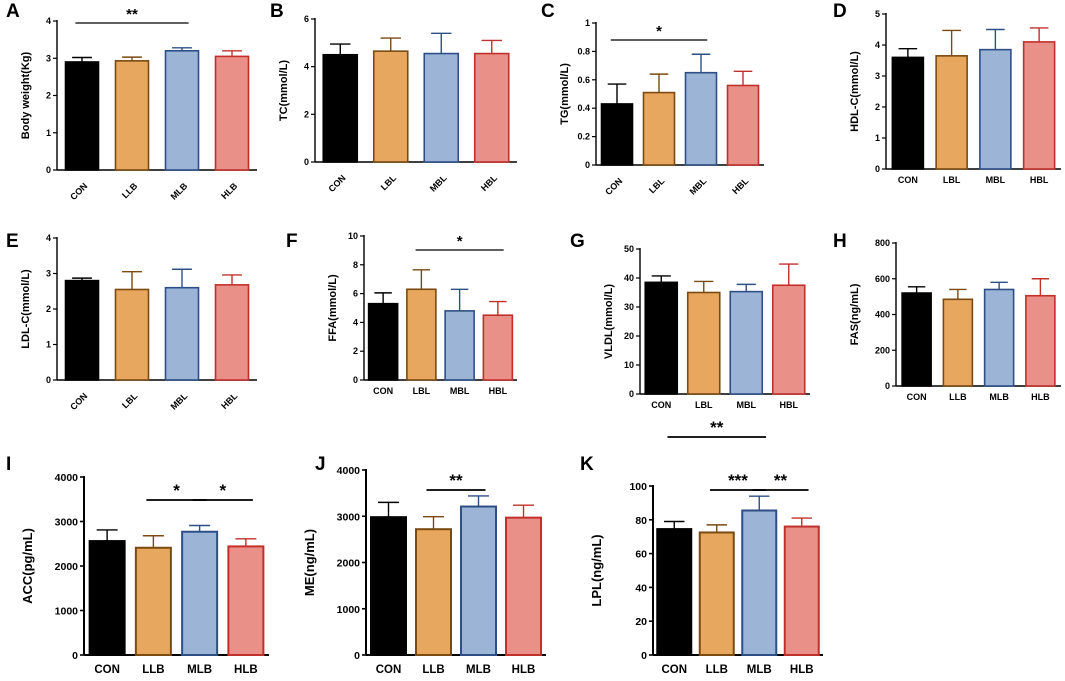 Image resolution: width=1065 pixels, height=681 pixels. Describe the element at coordinates (27, 566) in the screenshot. I see `y-axis-label: ACC(pg/mL)` at that location.